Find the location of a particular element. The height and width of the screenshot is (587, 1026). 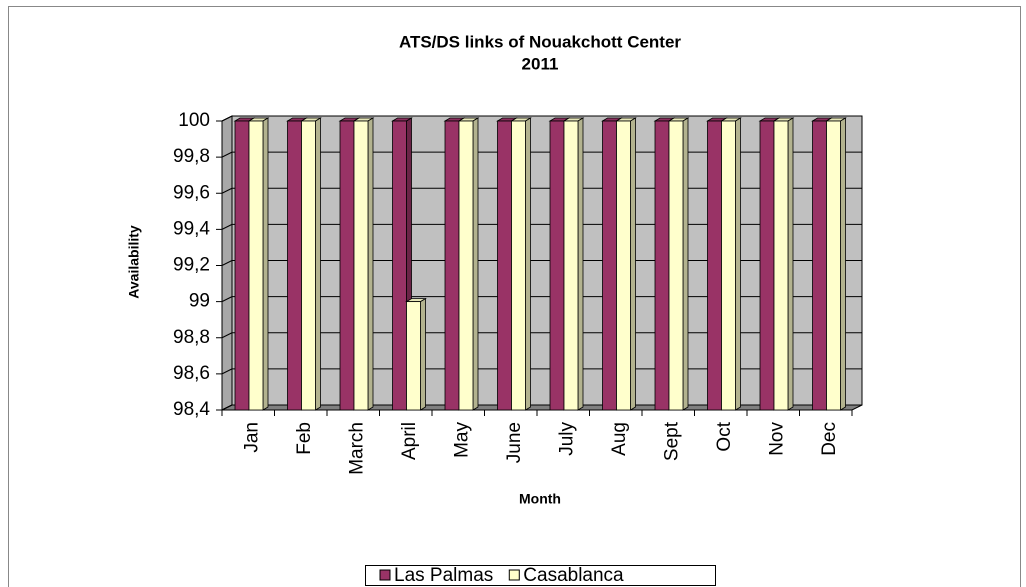

chart-title: ATS/DS links of Nouakchott Center is located at coordinates (540, 41).